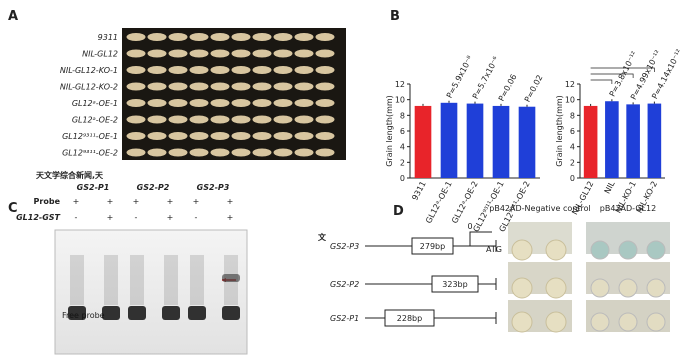 Image resolution: width=700 pixels, height=364 pixels. I want to click on row-label: NIL-GL12, so click(100, 54).